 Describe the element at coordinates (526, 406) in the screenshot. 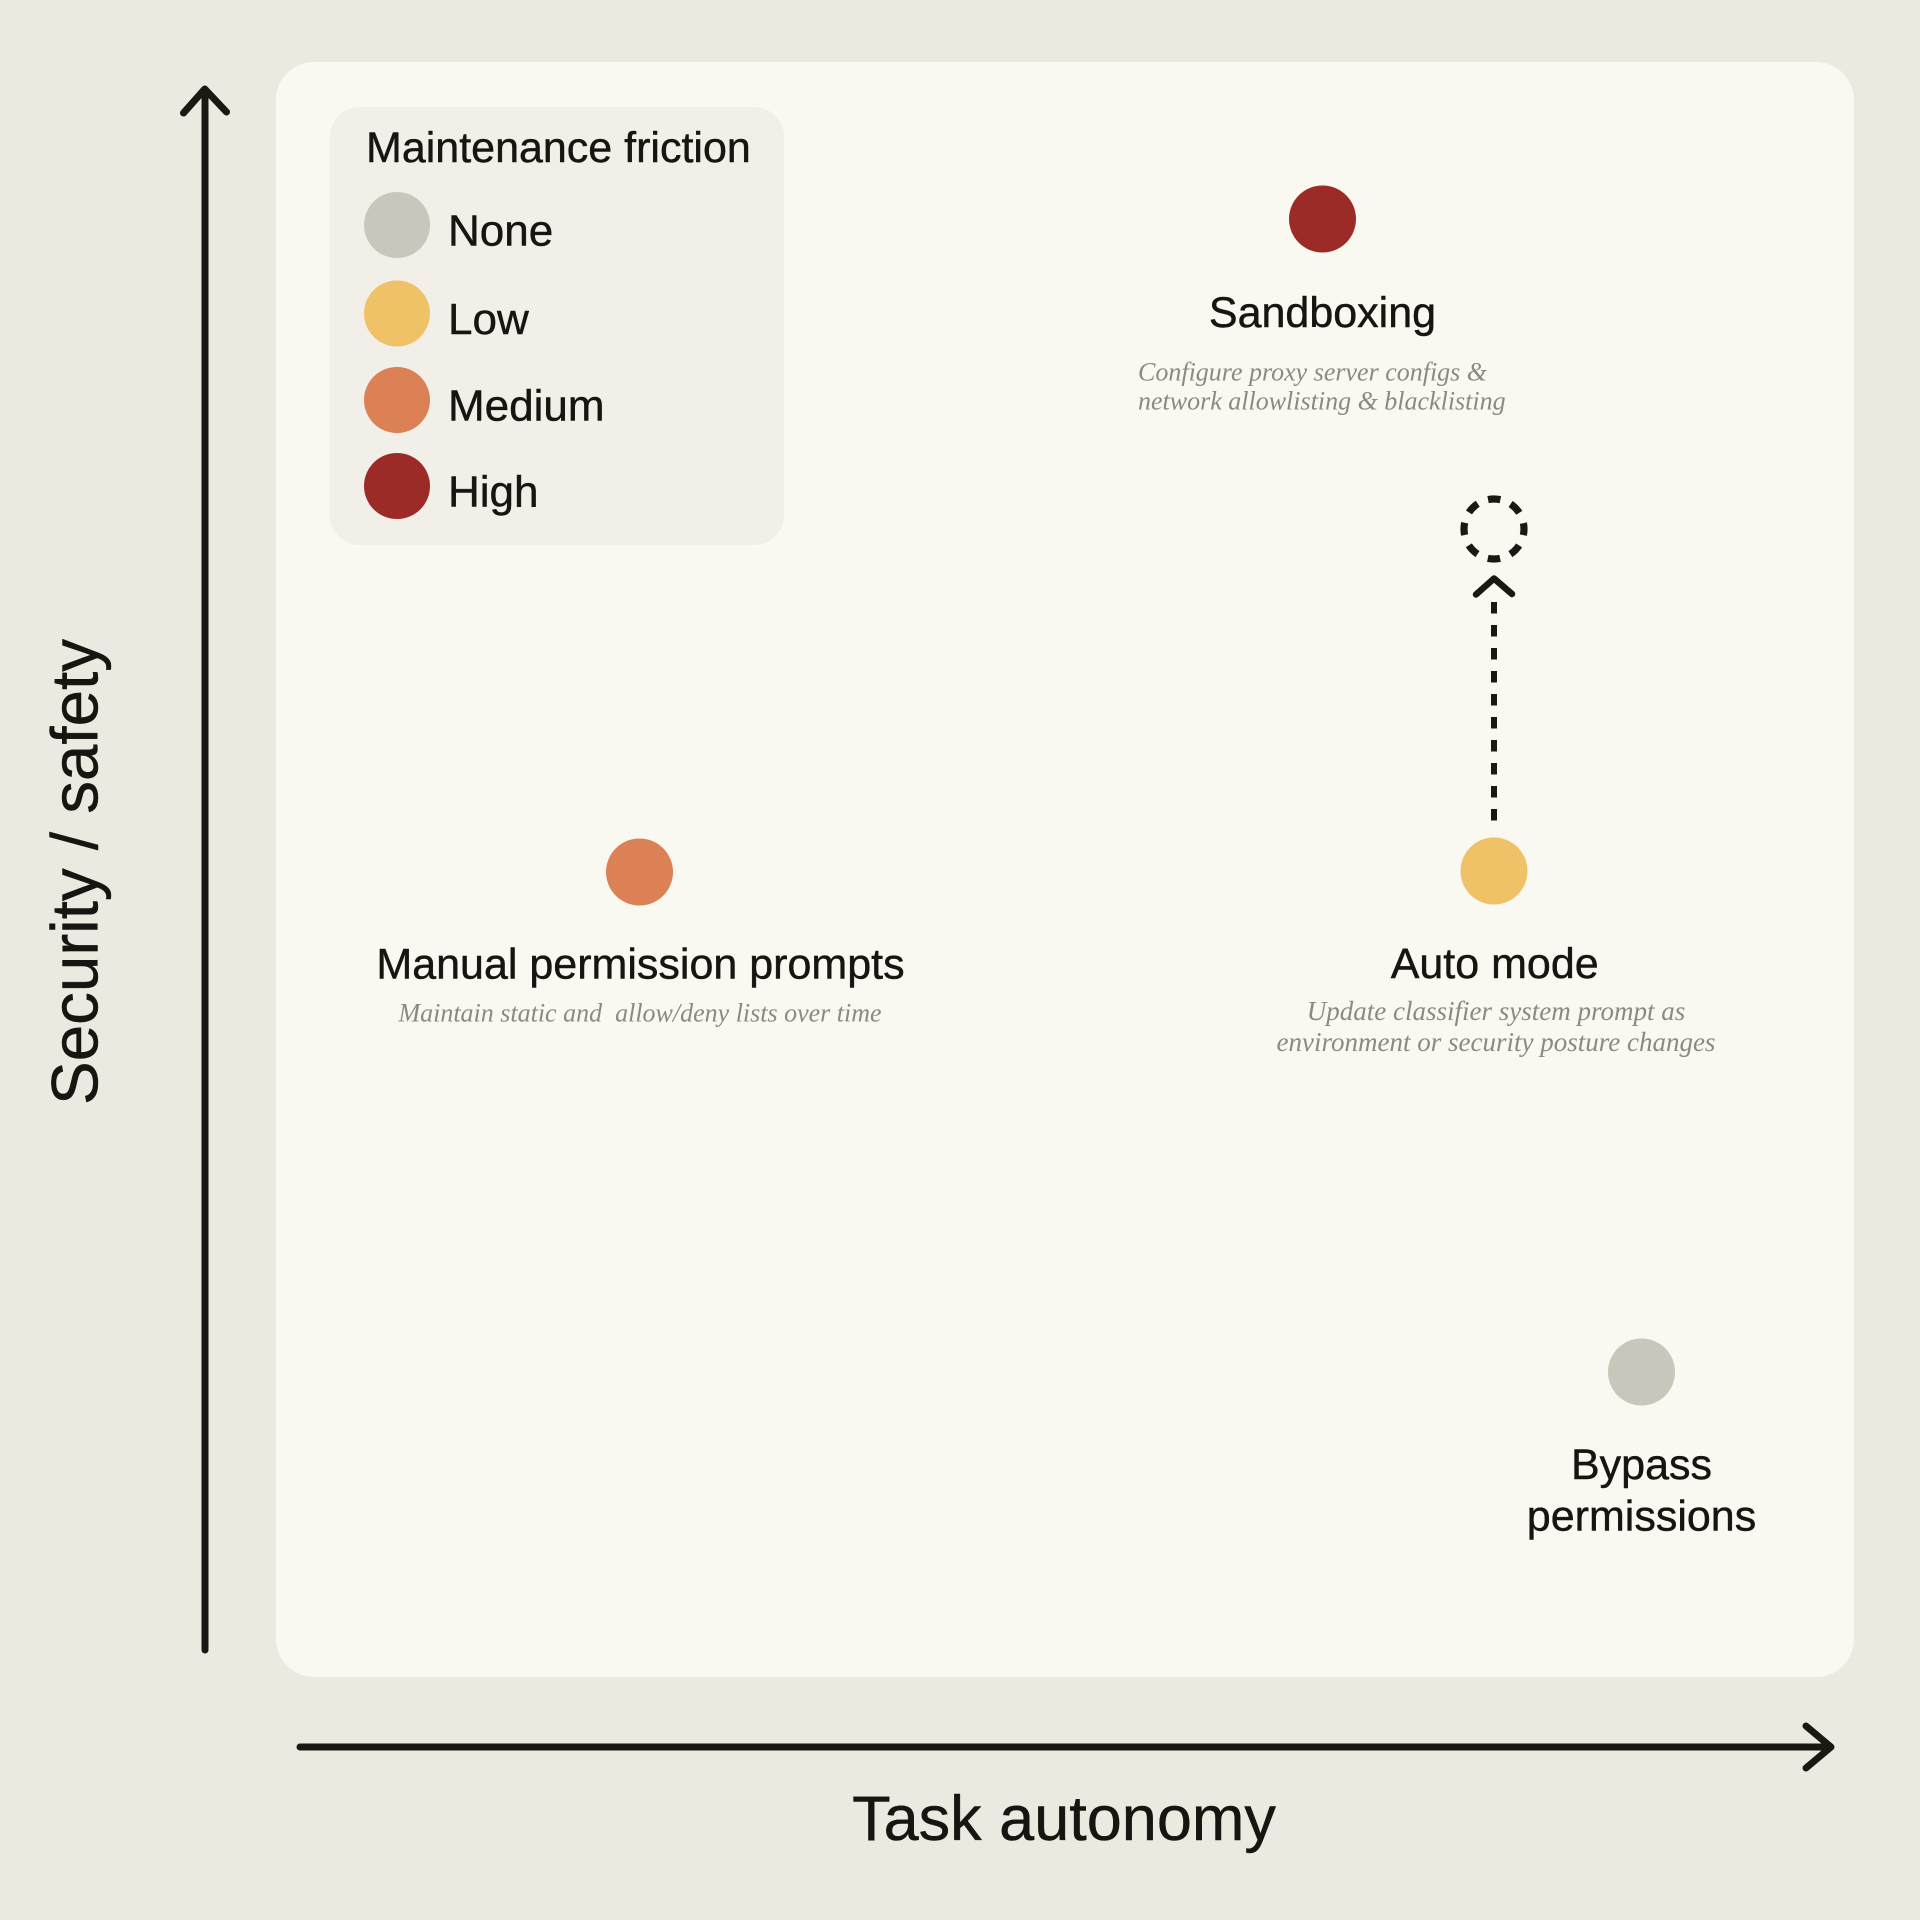

I see `svg-text: Medium` at that location.